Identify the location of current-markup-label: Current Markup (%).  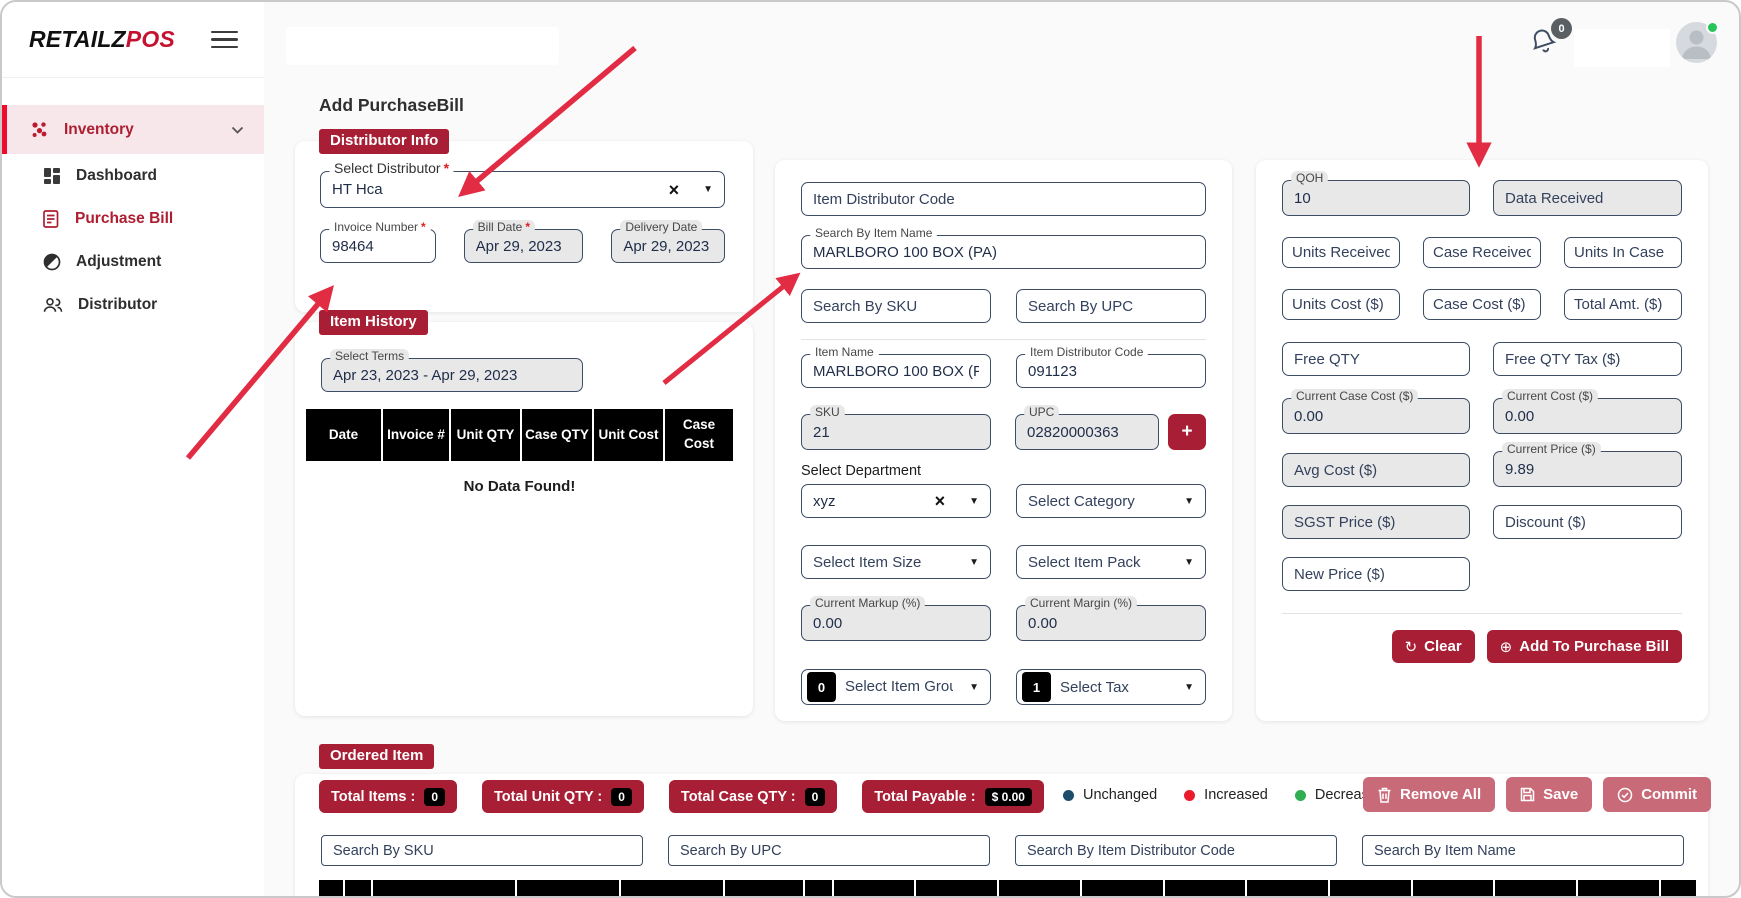
(868, 603).